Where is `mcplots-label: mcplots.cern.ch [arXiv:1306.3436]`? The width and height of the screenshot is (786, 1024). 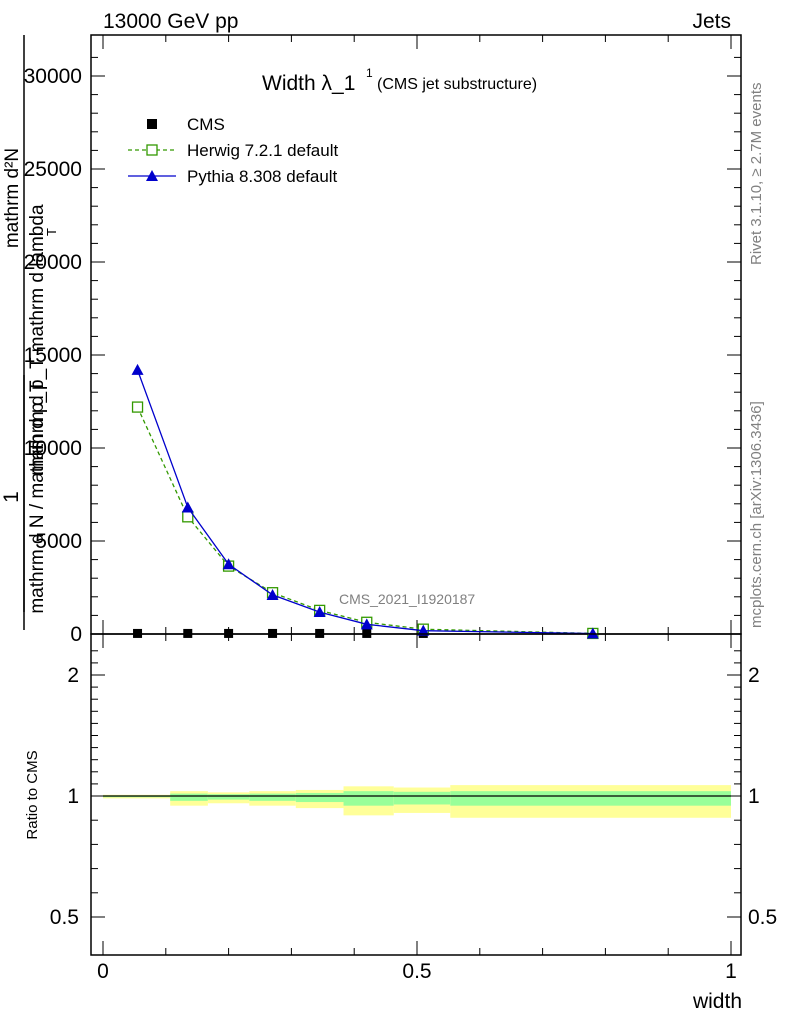 mcplots-label: mcplots.cern.ch [arXiv:1306.3436] is located at coordinates (756, 514).